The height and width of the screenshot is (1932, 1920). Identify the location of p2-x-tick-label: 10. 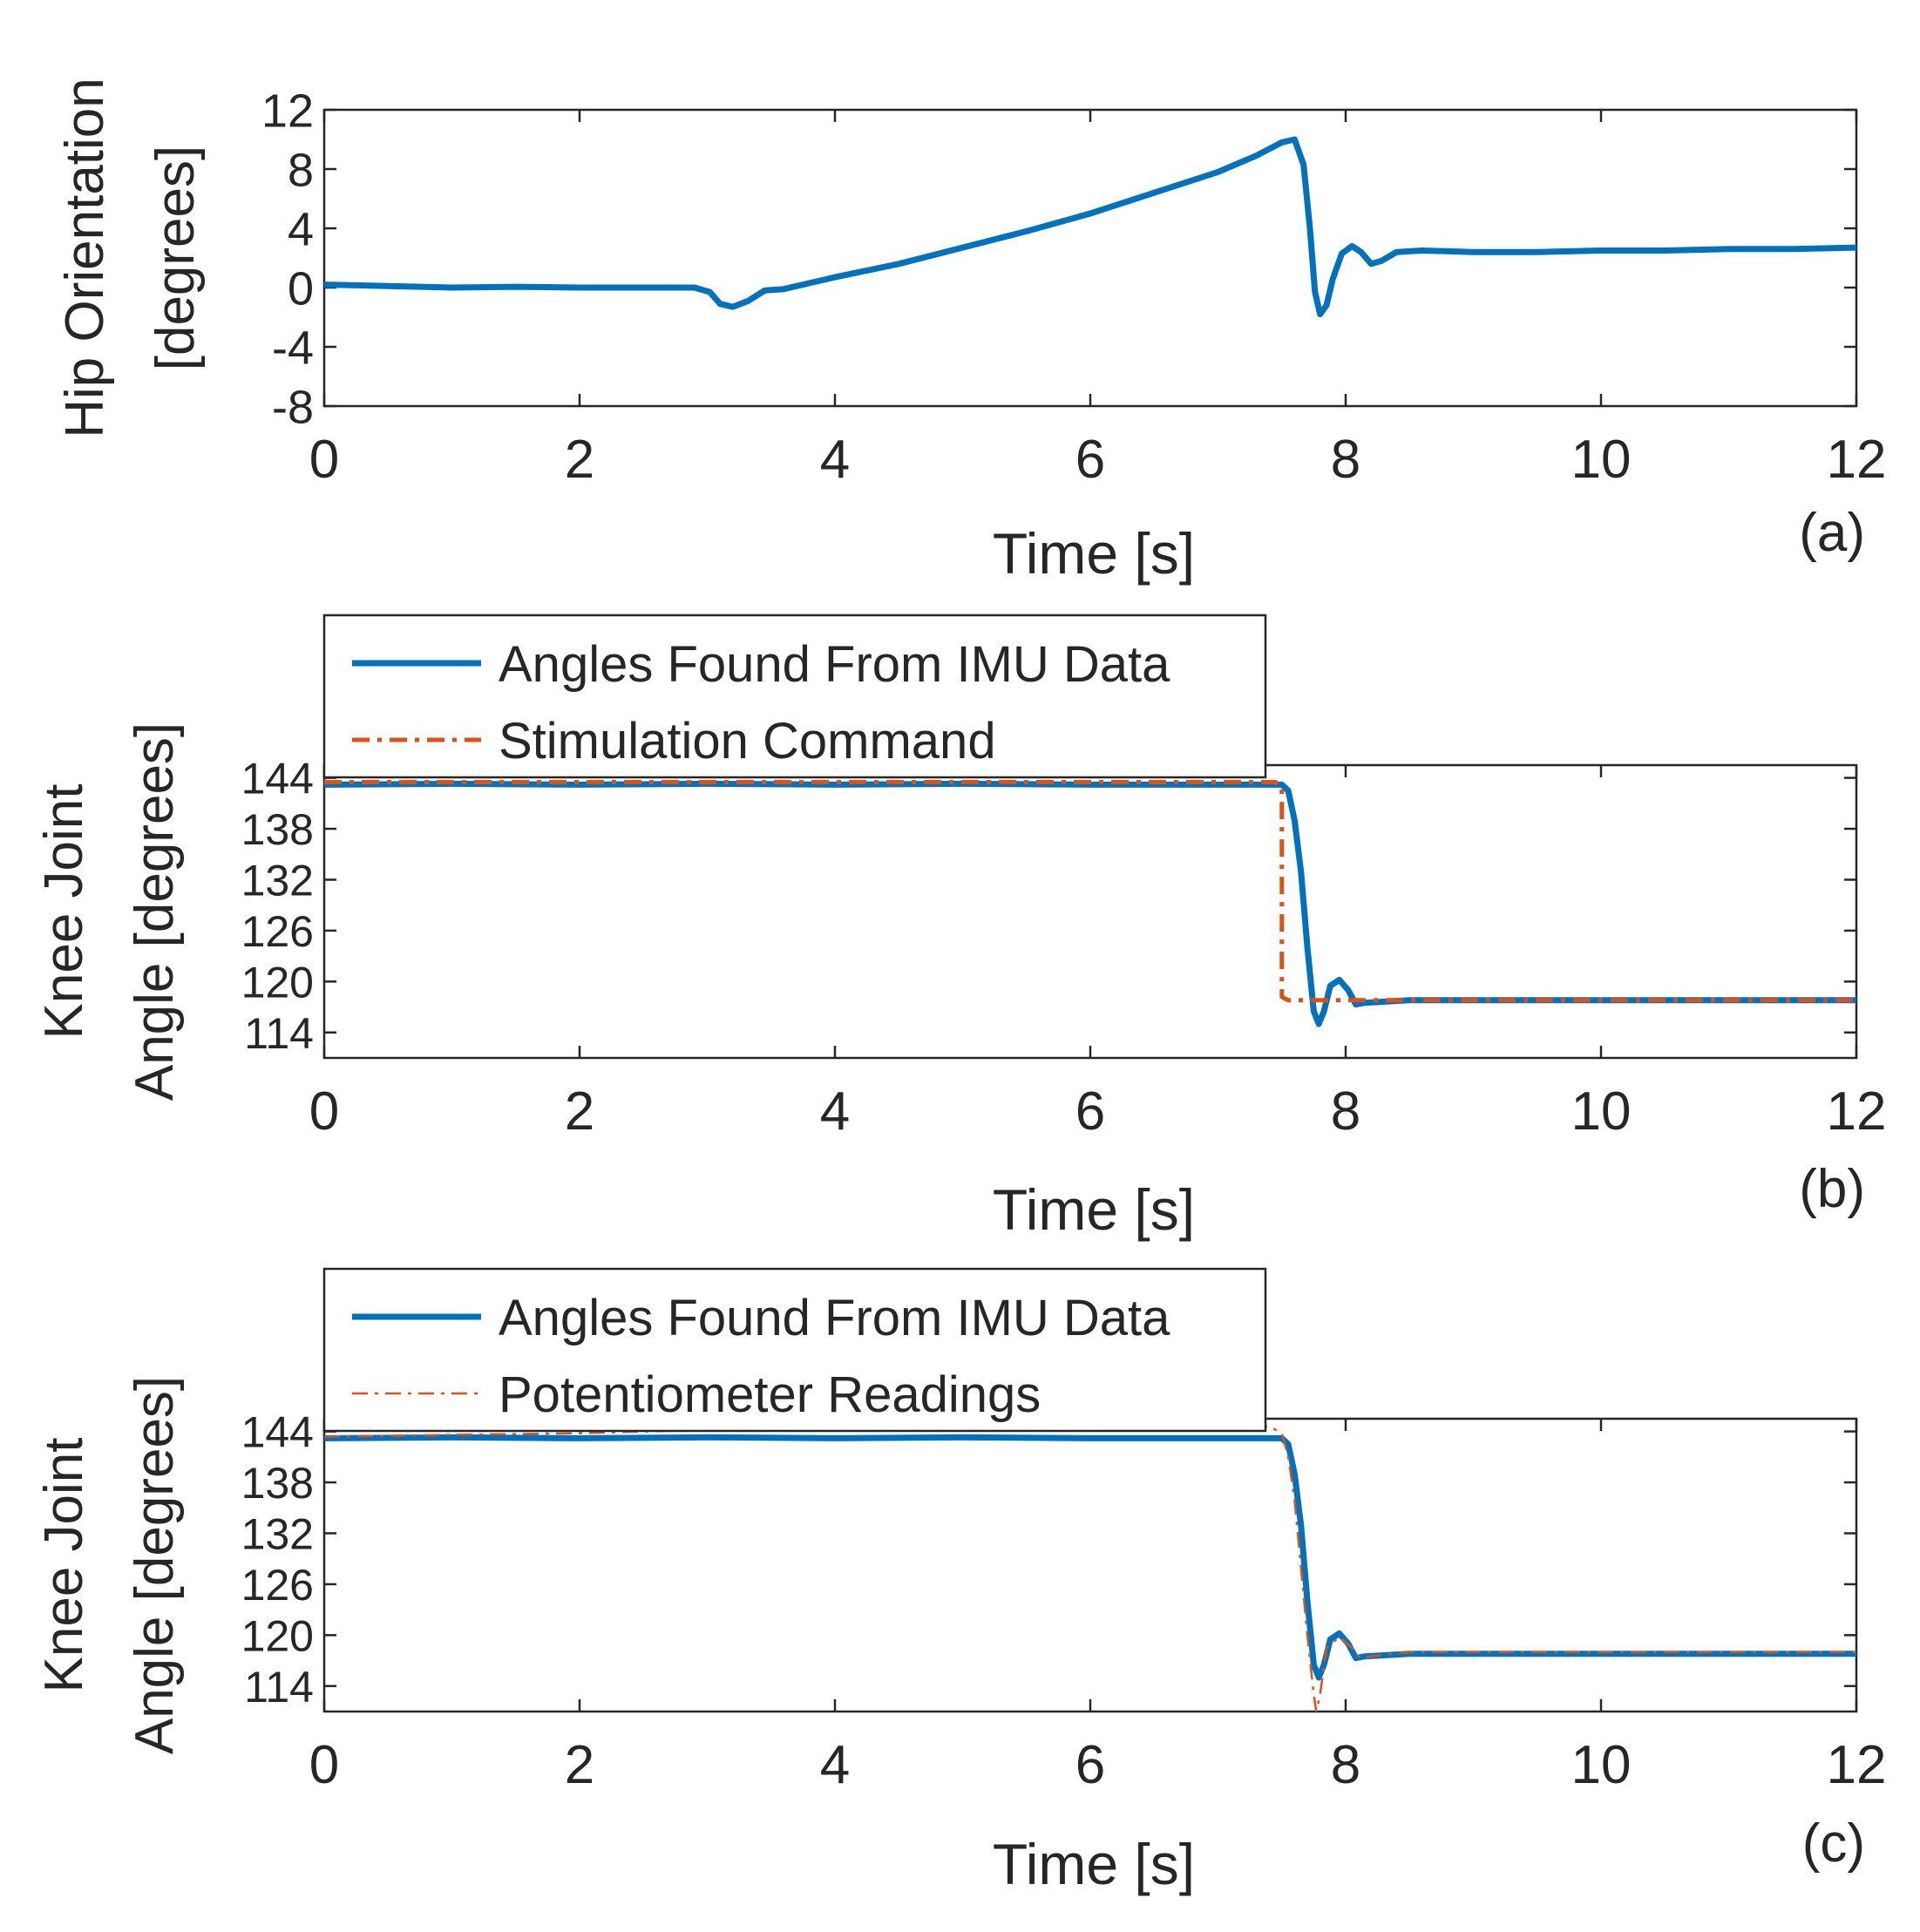
(1602, 1765).